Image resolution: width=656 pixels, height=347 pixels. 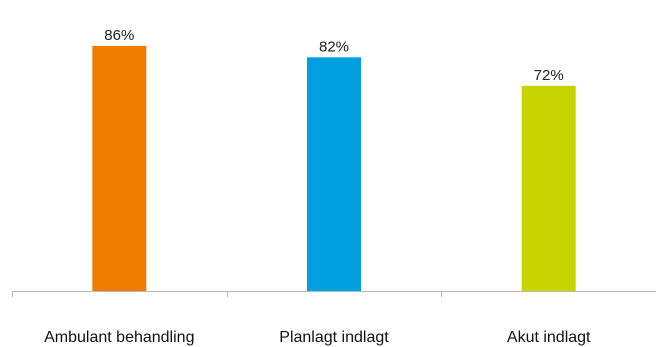 I want to click on category-tick-label: Ambulant behandling, so click(x=119, y=337).